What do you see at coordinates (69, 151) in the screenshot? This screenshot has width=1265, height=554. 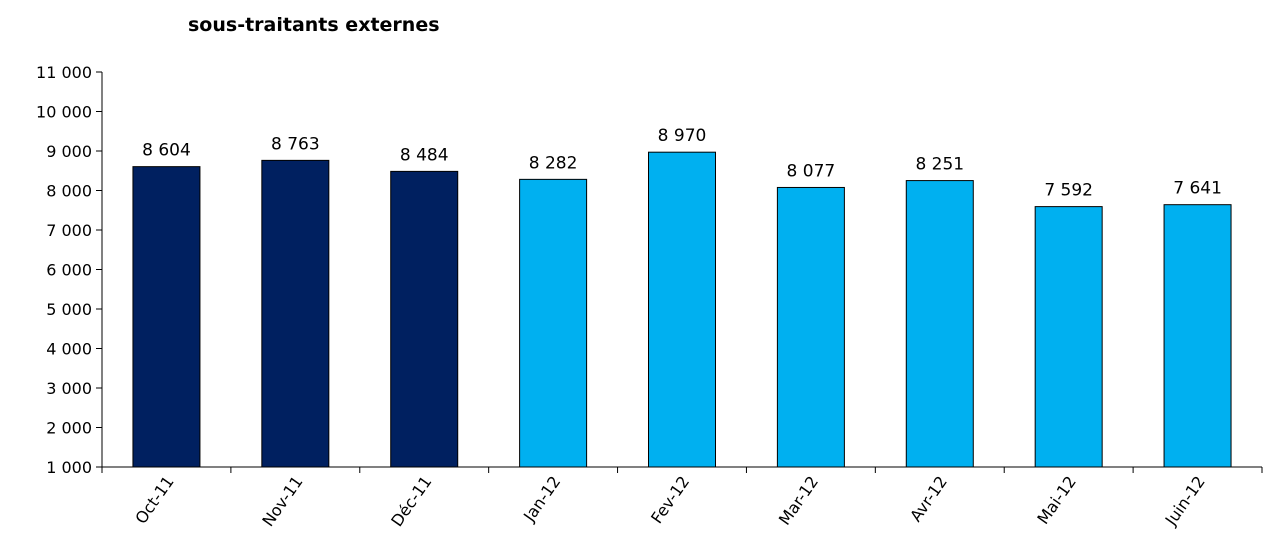 I see `y-tick-label: 9 000` at bounding box center [69, 151].